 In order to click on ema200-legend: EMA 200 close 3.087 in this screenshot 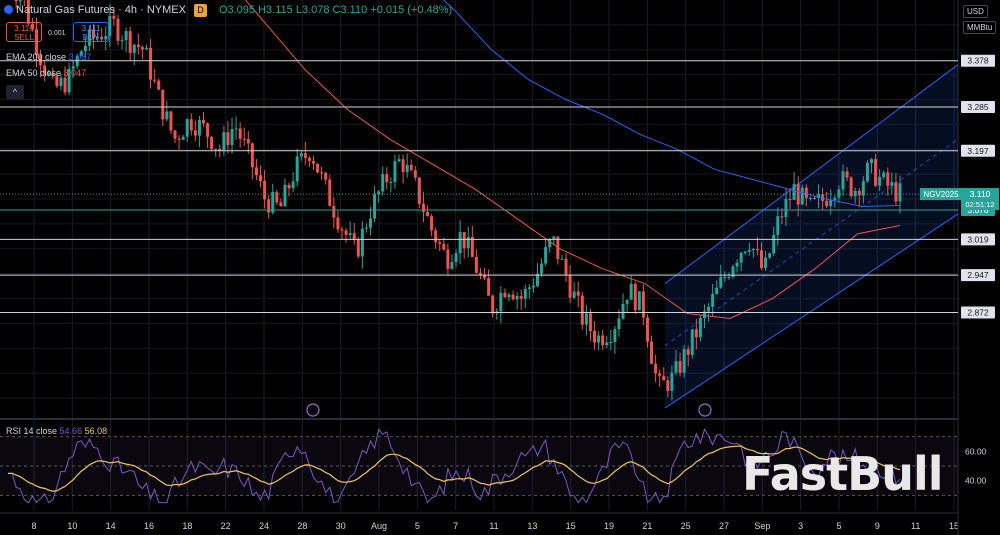, I will do `click(49, 57)`.